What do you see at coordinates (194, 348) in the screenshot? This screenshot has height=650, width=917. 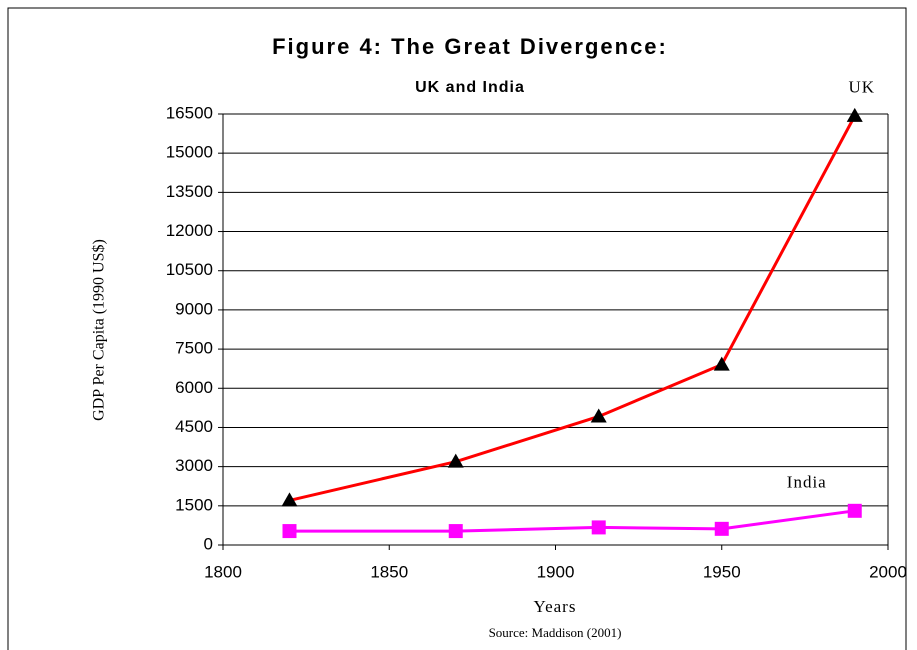 I see `y-tick-label: 7500` at bounding box center [194, 348].